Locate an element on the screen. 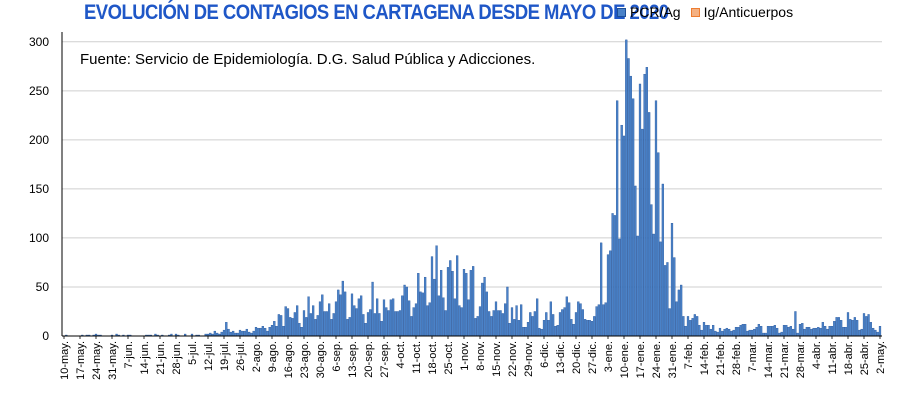 The image size is (900, 404). x-tick-label: 23-ago. is located at coordinates (305, 359).